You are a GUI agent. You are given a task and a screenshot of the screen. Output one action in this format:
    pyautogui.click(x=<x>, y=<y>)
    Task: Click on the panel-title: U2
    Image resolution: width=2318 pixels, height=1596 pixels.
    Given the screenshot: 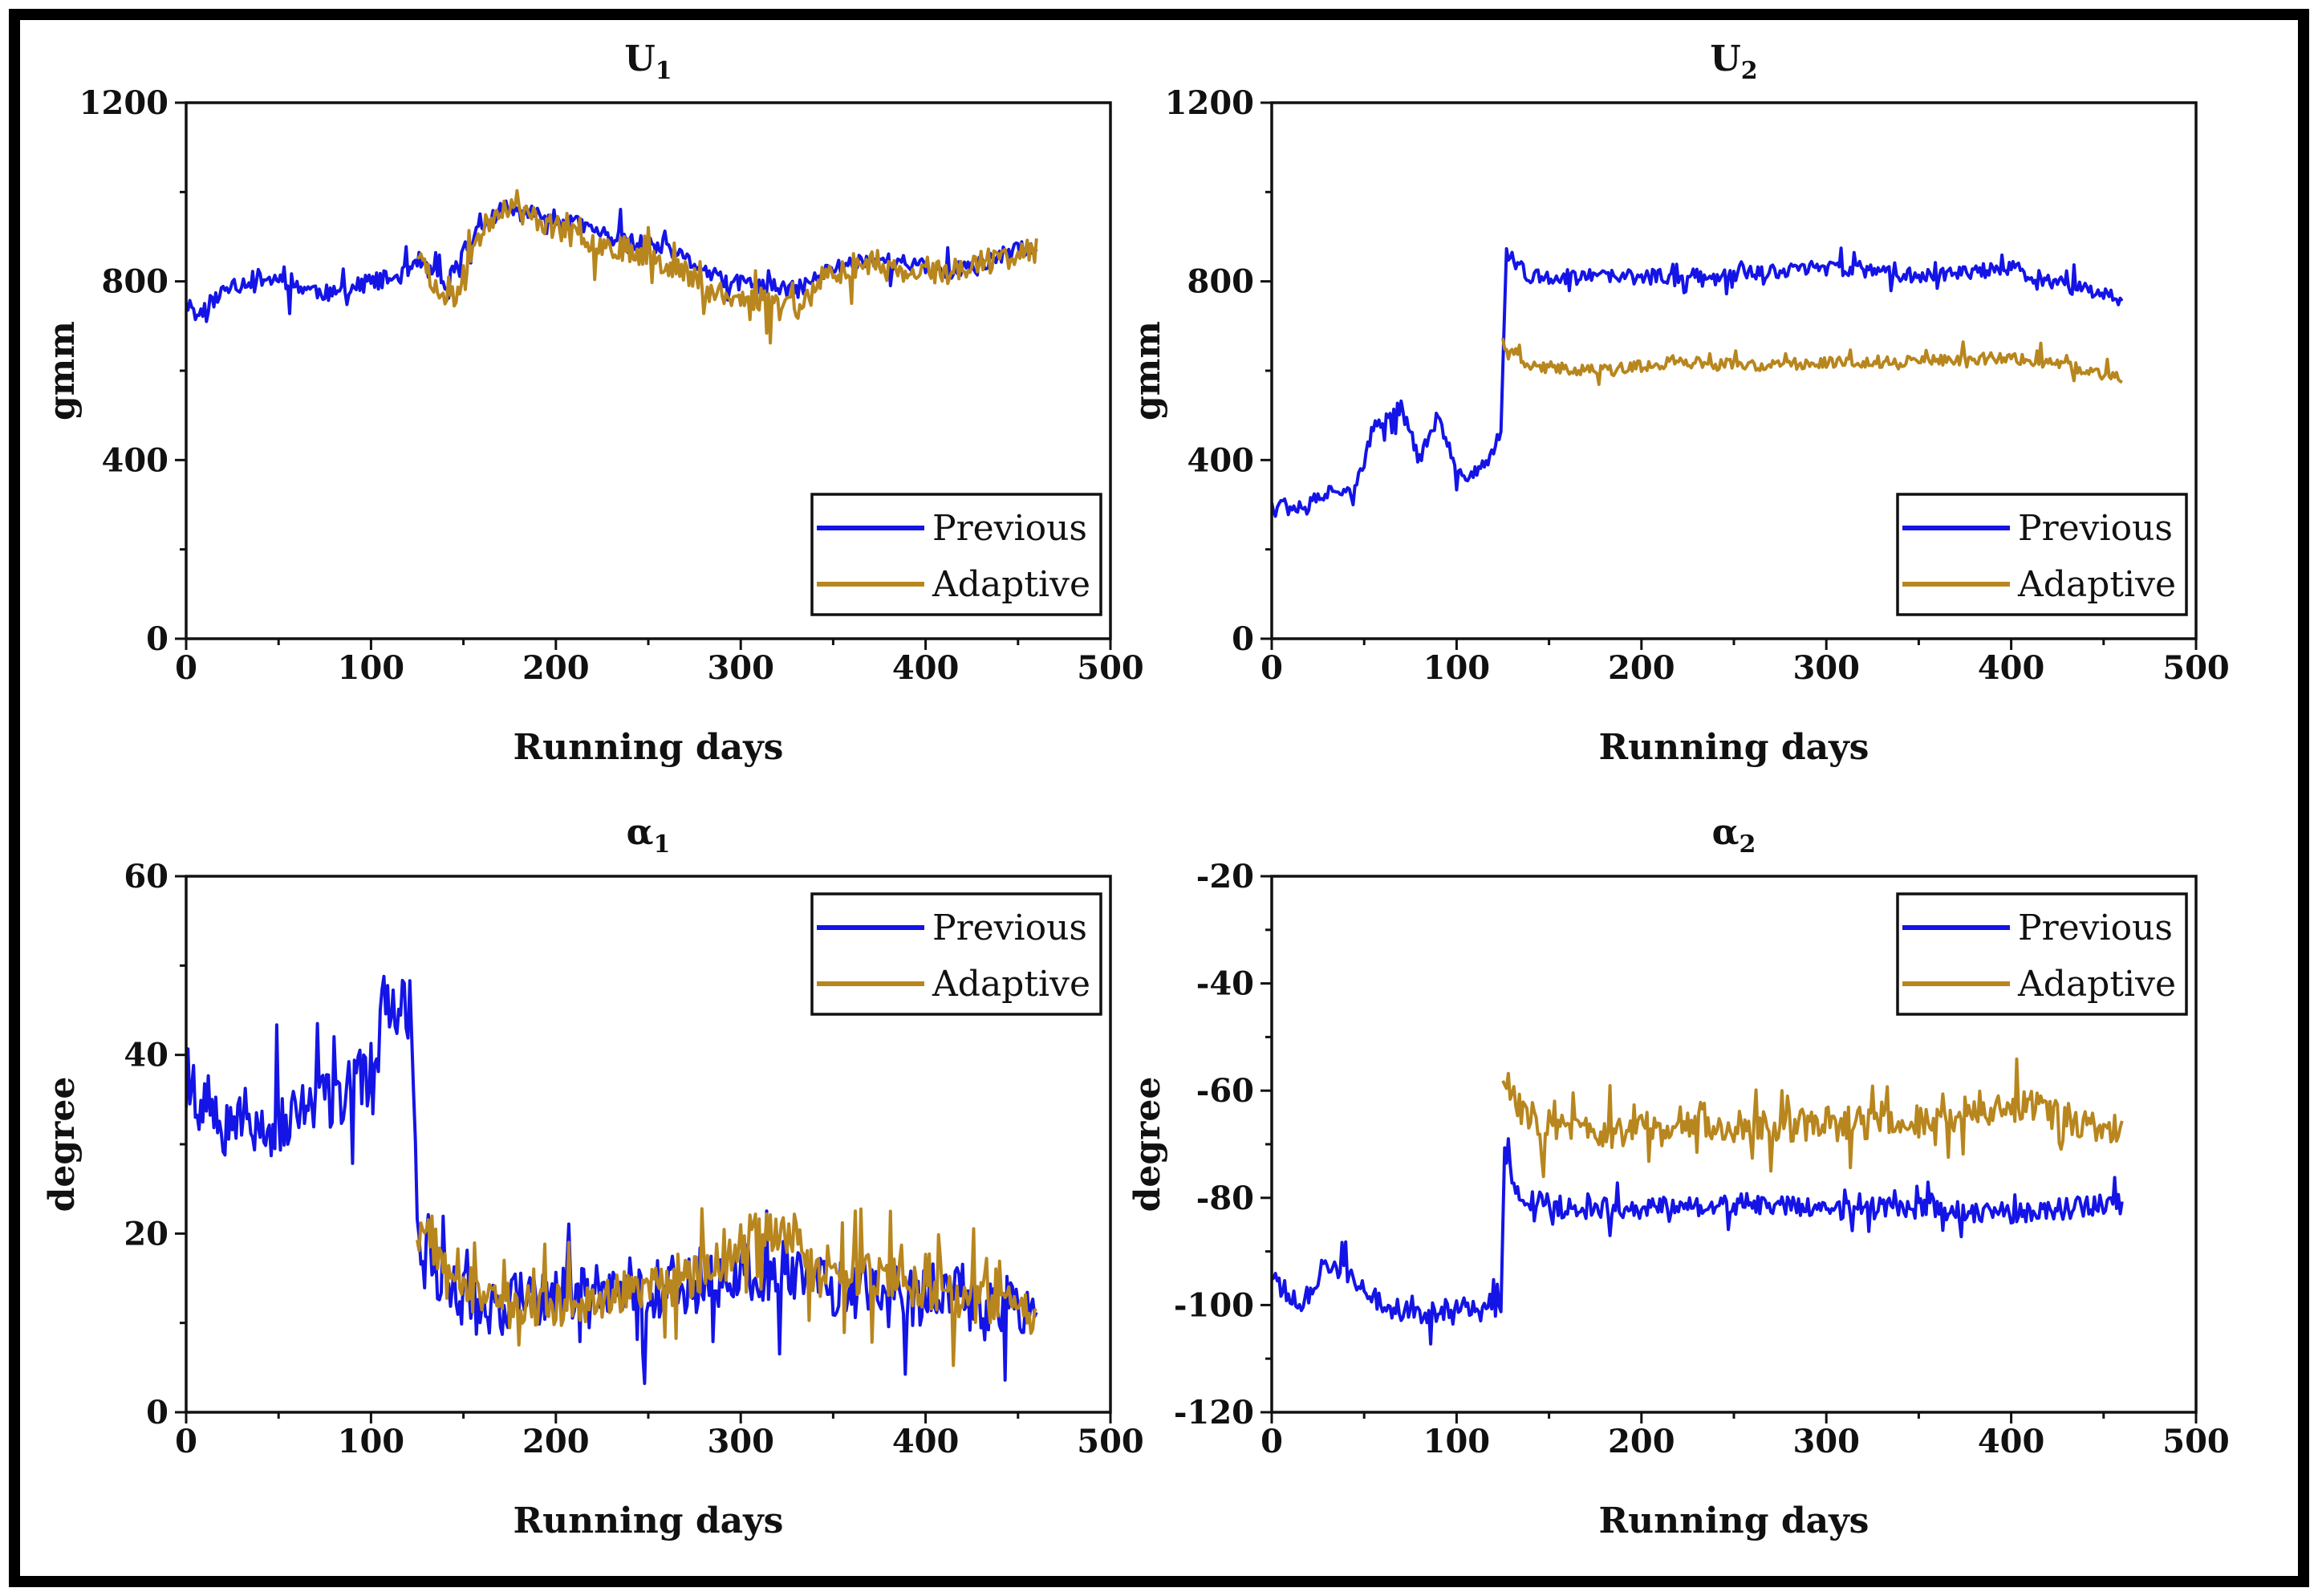 What is the action you would take?
    pyautogui.click(x=1733, y=62)
    